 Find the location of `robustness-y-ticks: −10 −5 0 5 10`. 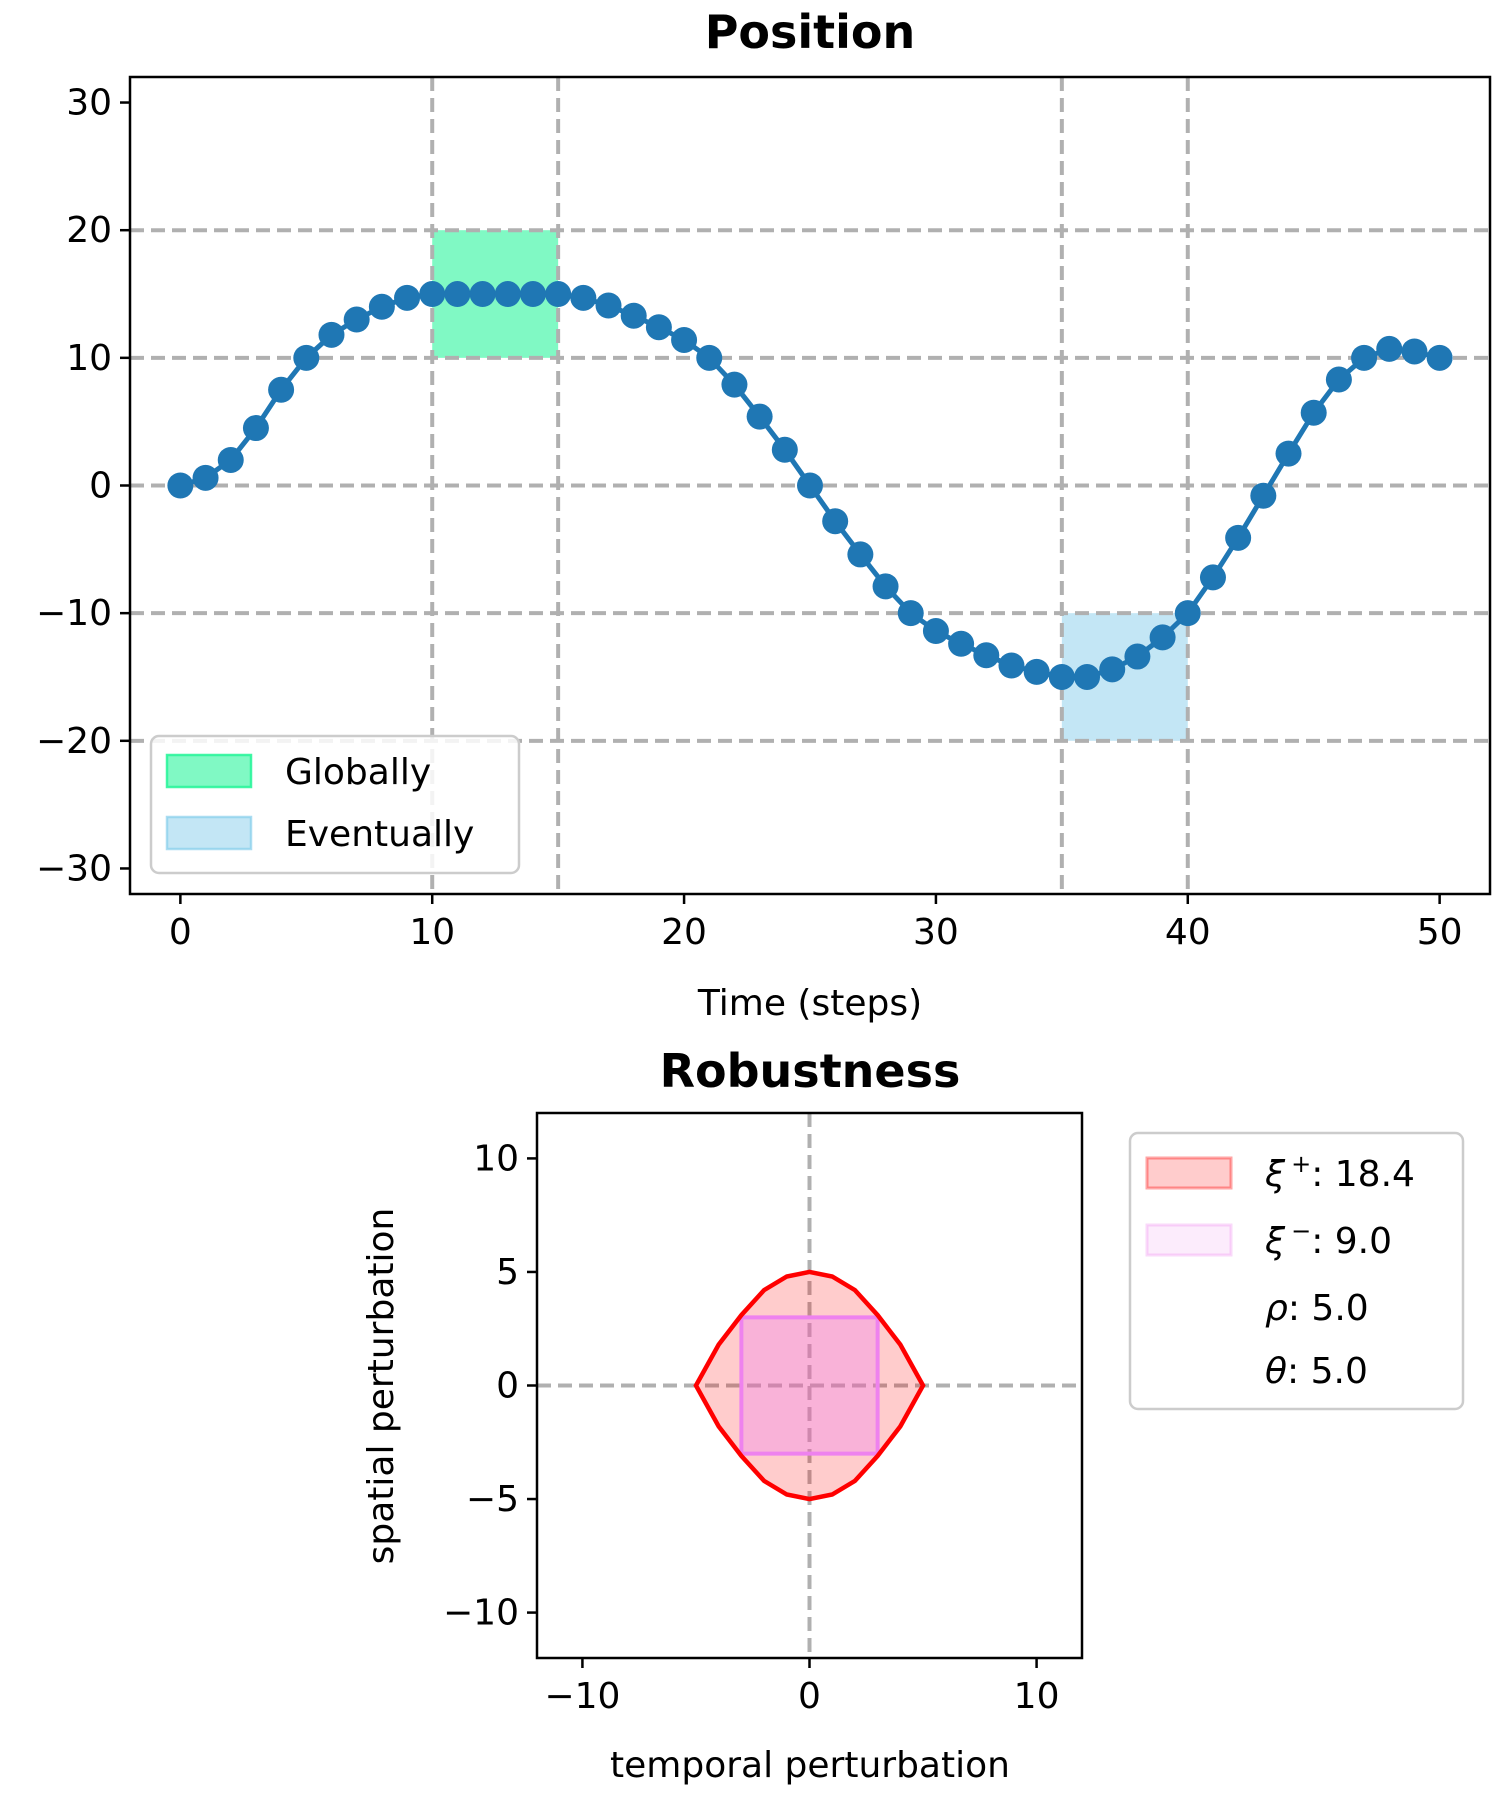

robustness-y-ticks: −10 −5 0 5 10 is located at coordinates (490, 1386).